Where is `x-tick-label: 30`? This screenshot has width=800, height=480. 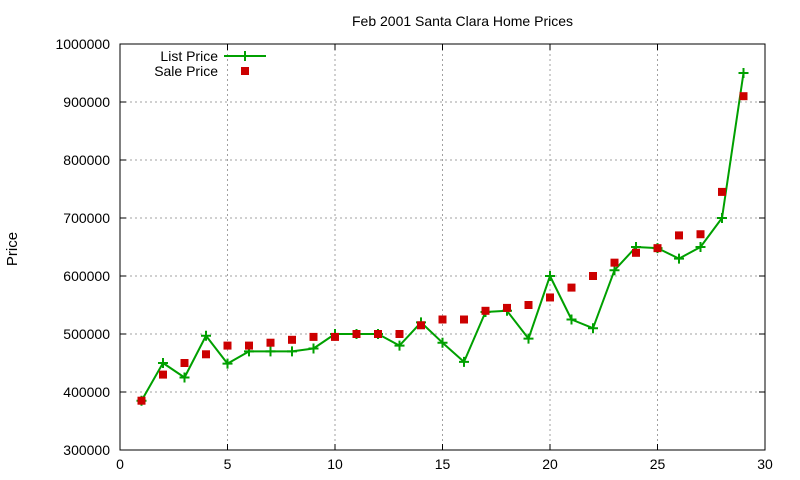 x-tick-label: 30 is located at coordinates (765, 464).